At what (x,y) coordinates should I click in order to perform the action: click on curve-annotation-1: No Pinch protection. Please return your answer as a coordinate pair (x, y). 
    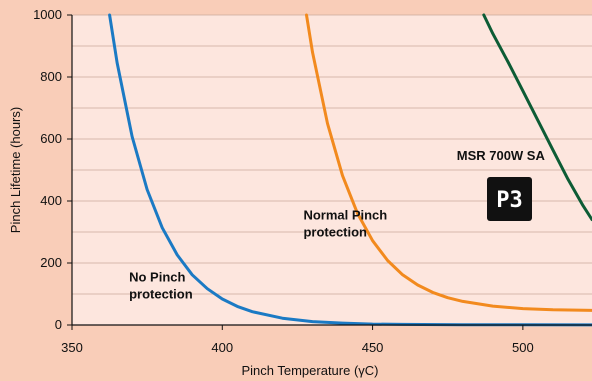
    Looking at the image, I should click on (161, 286).